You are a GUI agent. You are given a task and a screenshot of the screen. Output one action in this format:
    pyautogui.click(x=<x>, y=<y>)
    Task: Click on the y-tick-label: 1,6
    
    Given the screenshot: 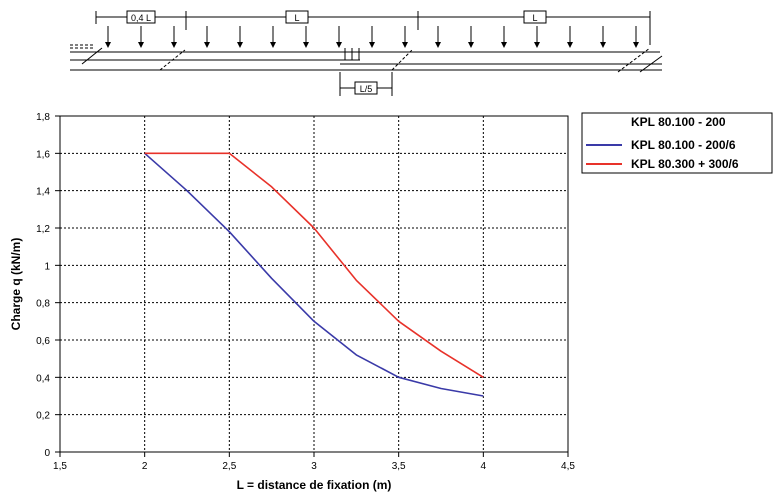 What is the action you would take?
    pyautogui.click(x=43, y=154)
    